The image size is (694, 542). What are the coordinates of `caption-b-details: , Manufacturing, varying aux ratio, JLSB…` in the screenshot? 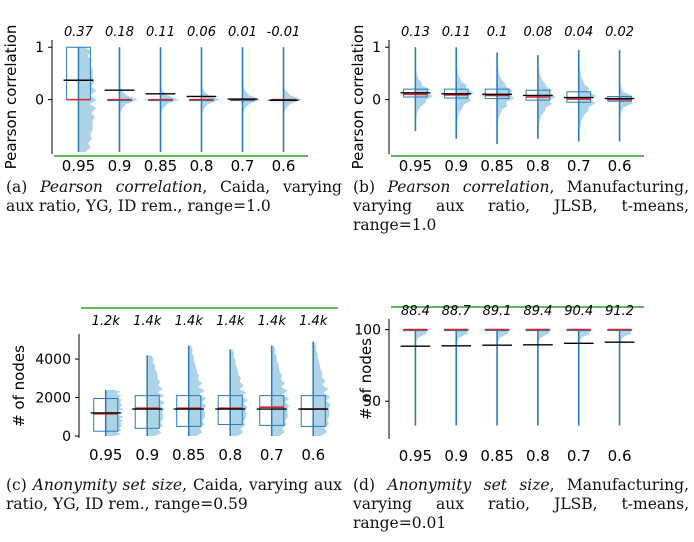 It's located at (521, 206).